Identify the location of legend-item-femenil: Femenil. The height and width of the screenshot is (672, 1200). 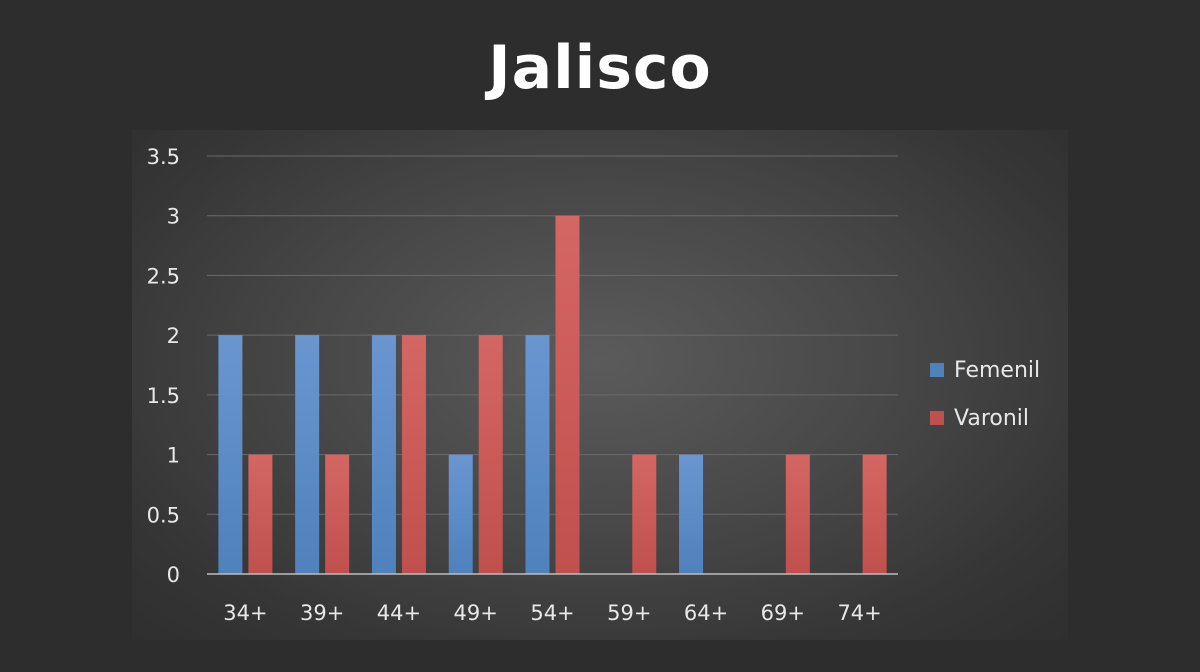
(985, 370).